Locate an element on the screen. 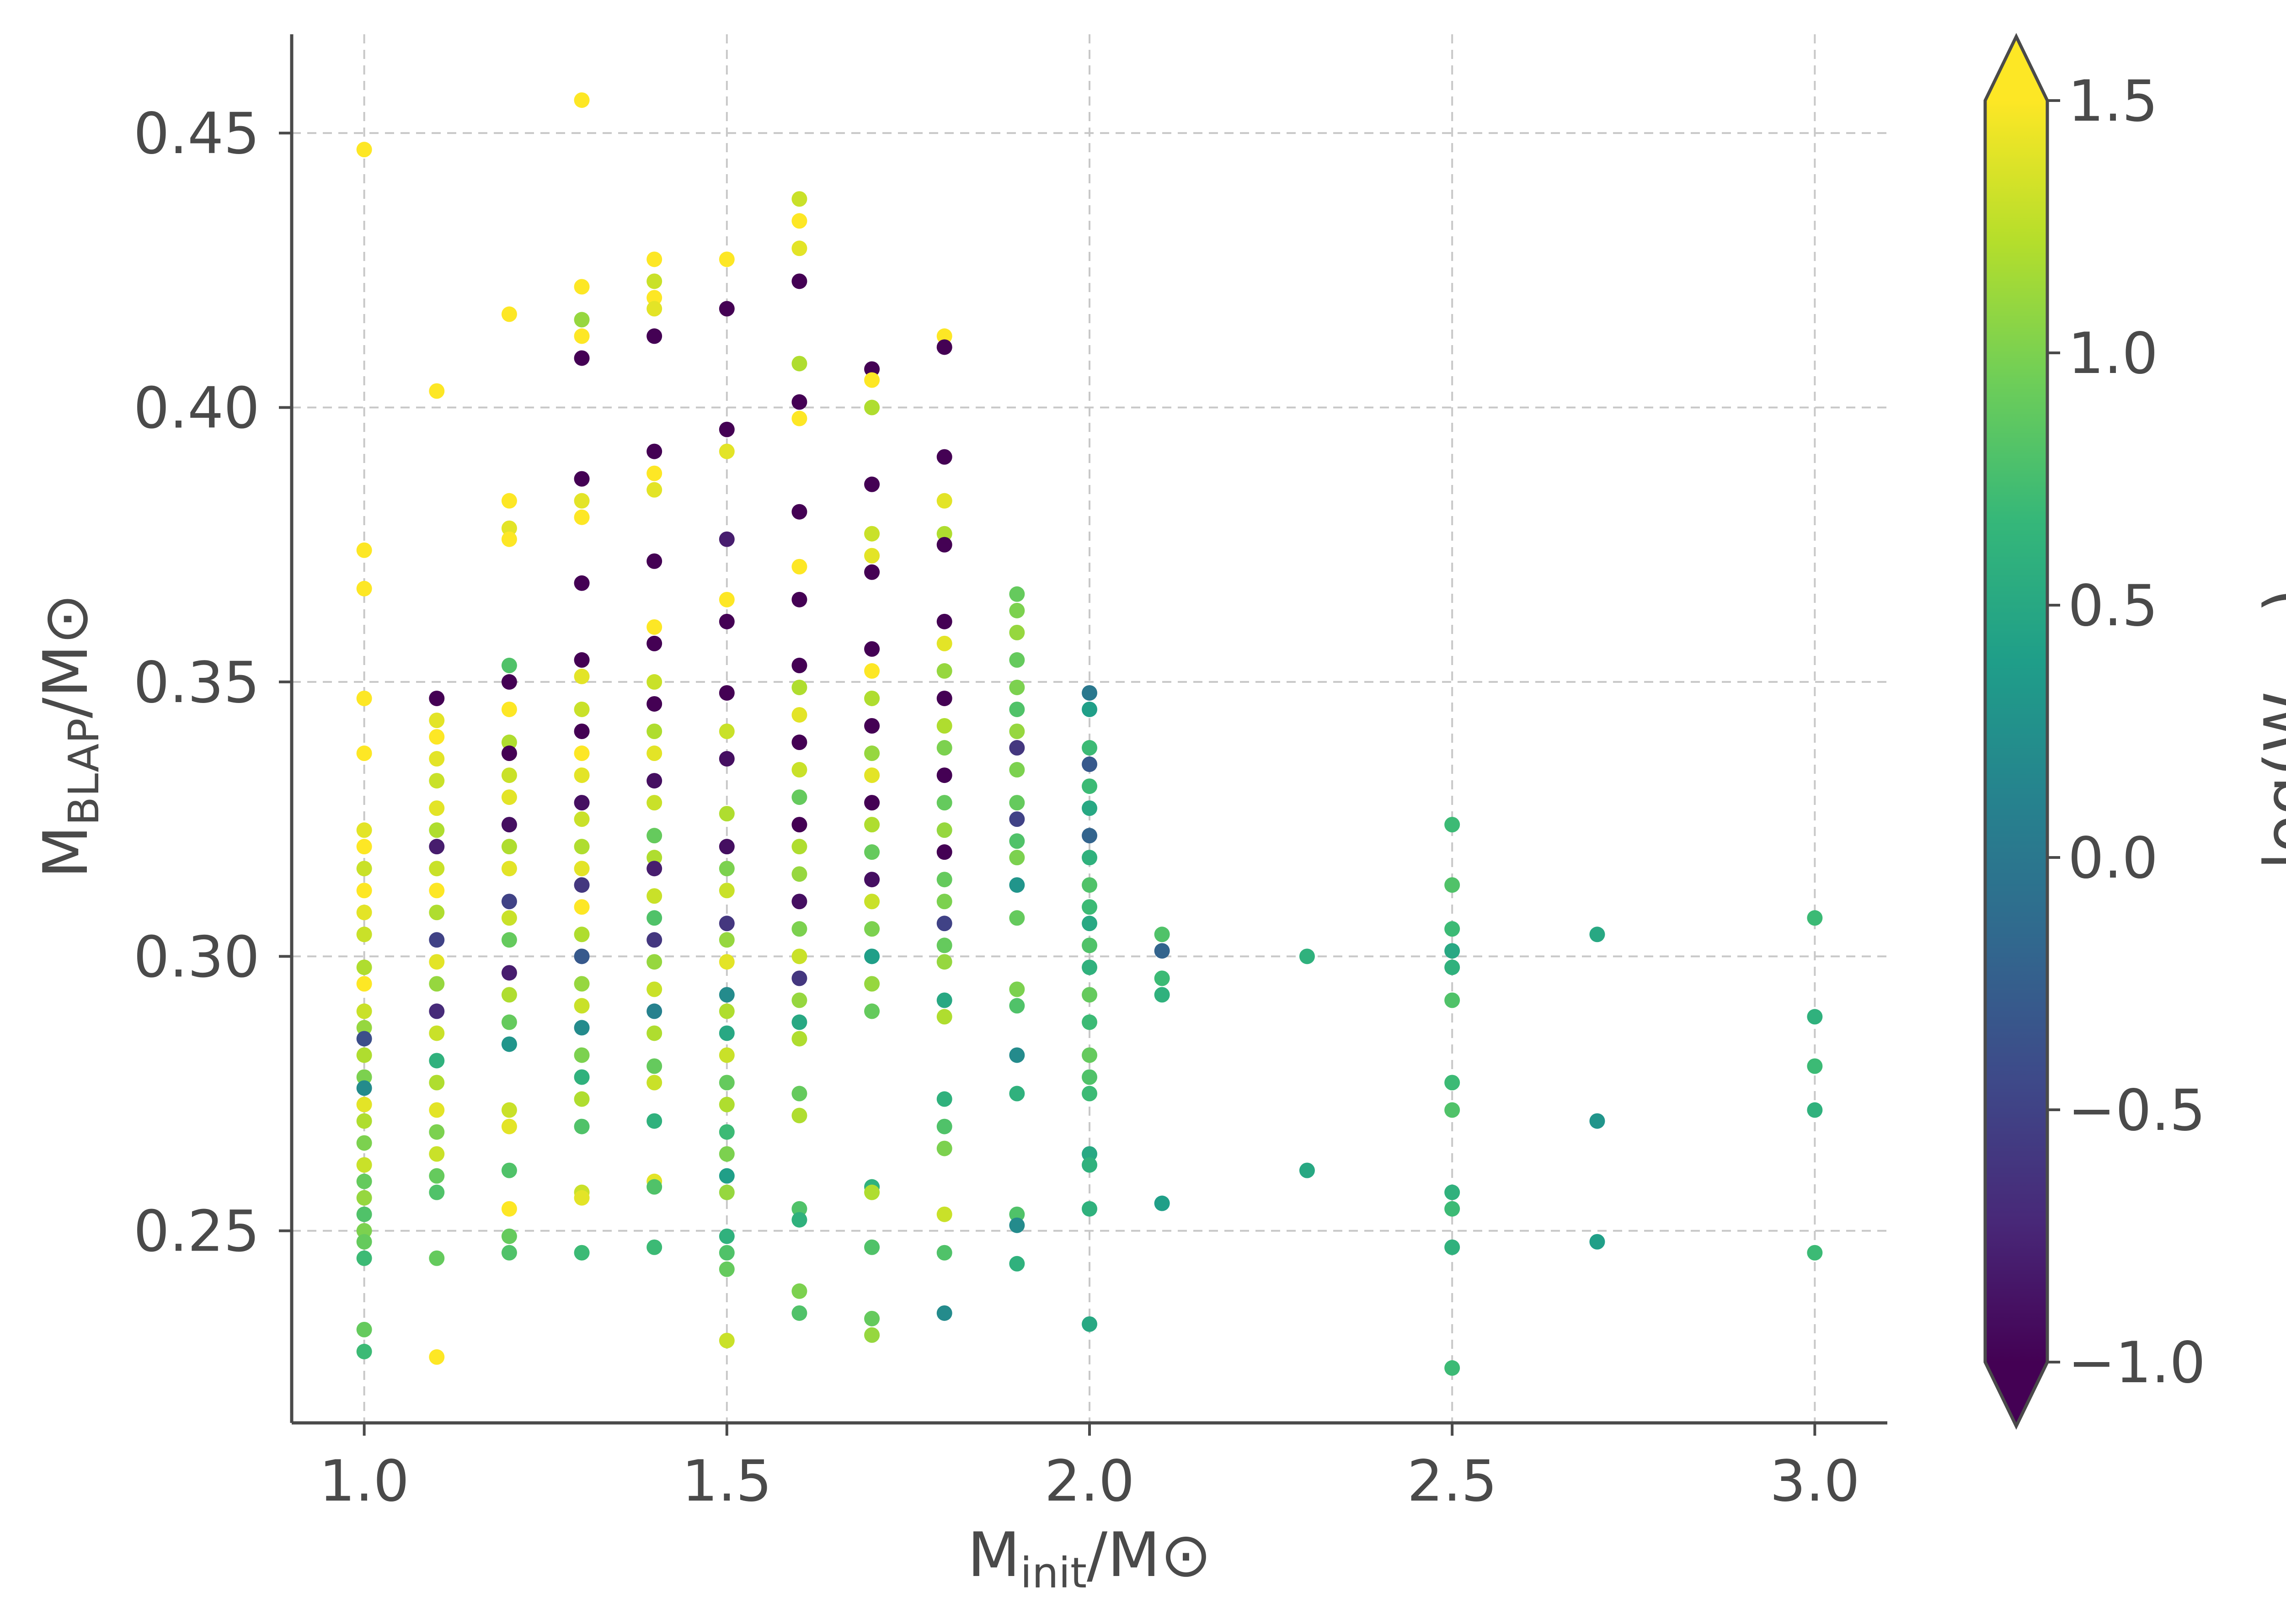 This screenshot has height=1624, width=2286. y-tick-label: 0.35 is located at coordinates (197, 683).